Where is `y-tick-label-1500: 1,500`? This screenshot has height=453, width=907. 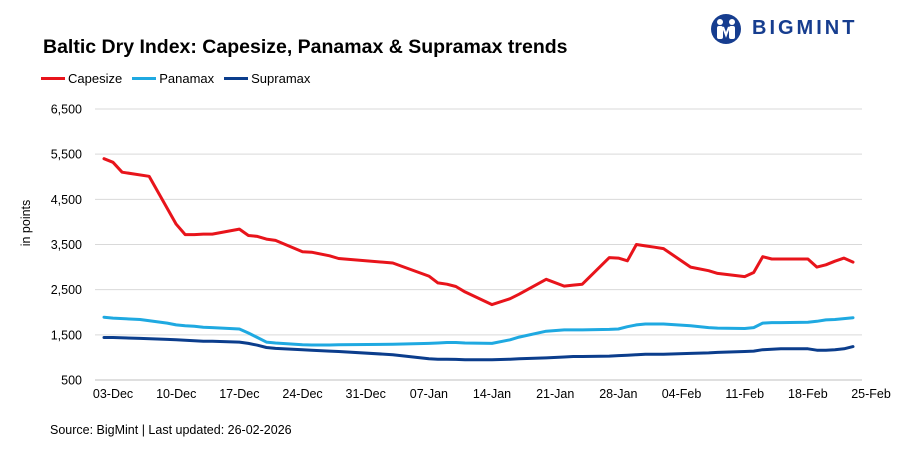
y-tick-label-1500: 1,500 is located at coordinates (66, 335).